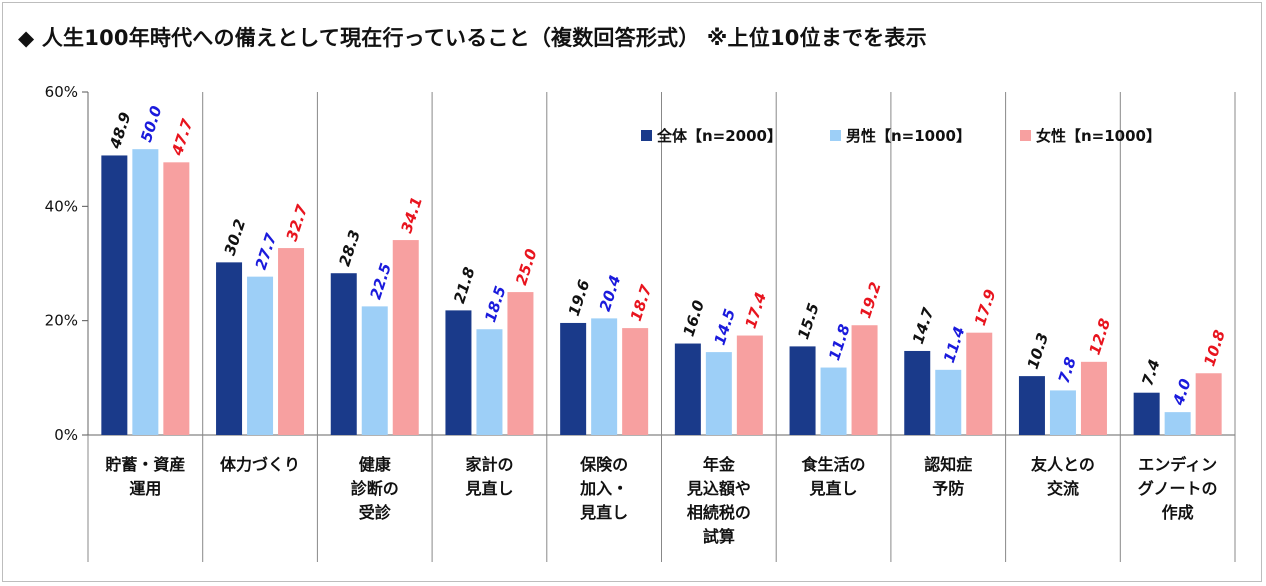 The height and width of the screenshot is (586, 1266). What do you see at coordinates (266, 251) in the screenshot?
I see `data-label: 27.7` at bounding box center [266, 251].